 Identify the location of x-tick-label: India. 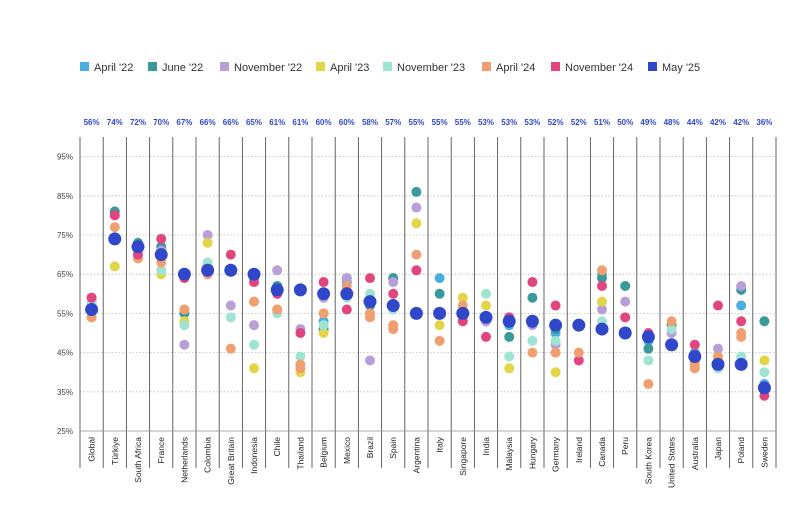
(486, 446).